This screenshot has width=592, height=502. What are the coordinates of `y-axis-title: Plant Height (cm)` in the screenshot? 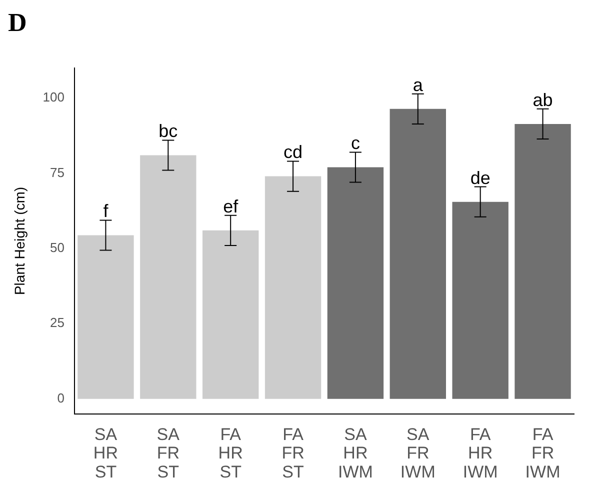 It's located at (19, 241).